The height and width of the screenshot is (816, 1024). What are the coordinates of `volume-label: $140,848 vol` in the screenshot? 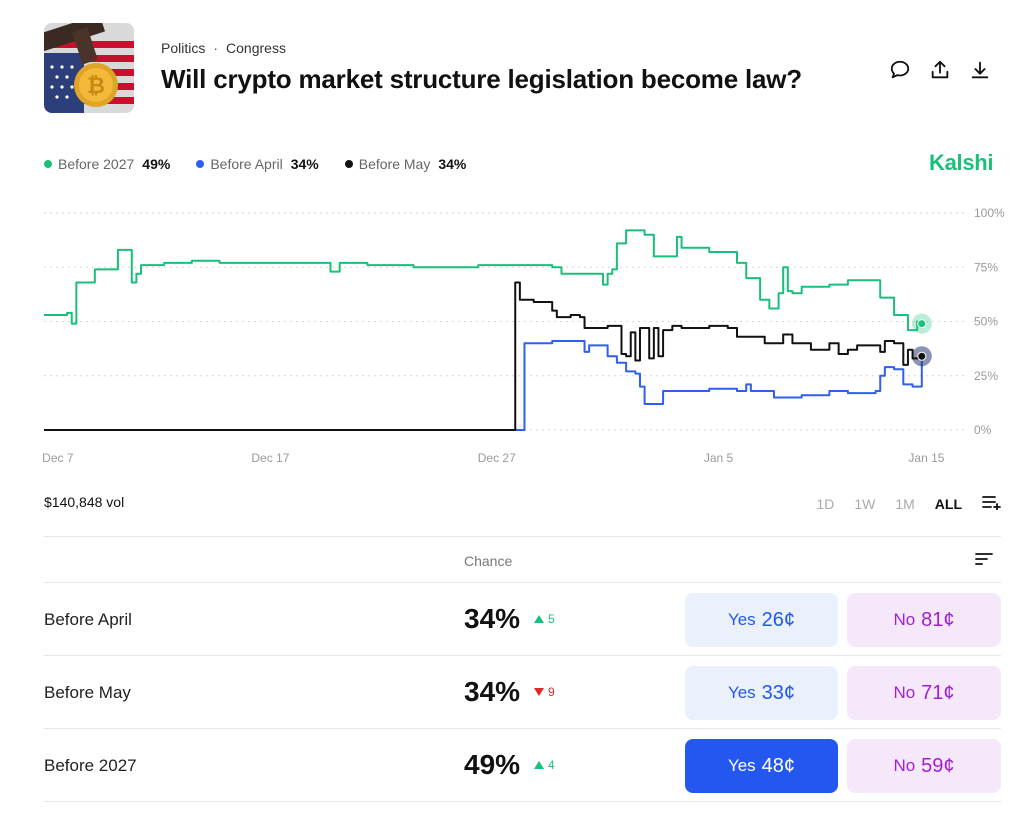 It's located at (84, 502).